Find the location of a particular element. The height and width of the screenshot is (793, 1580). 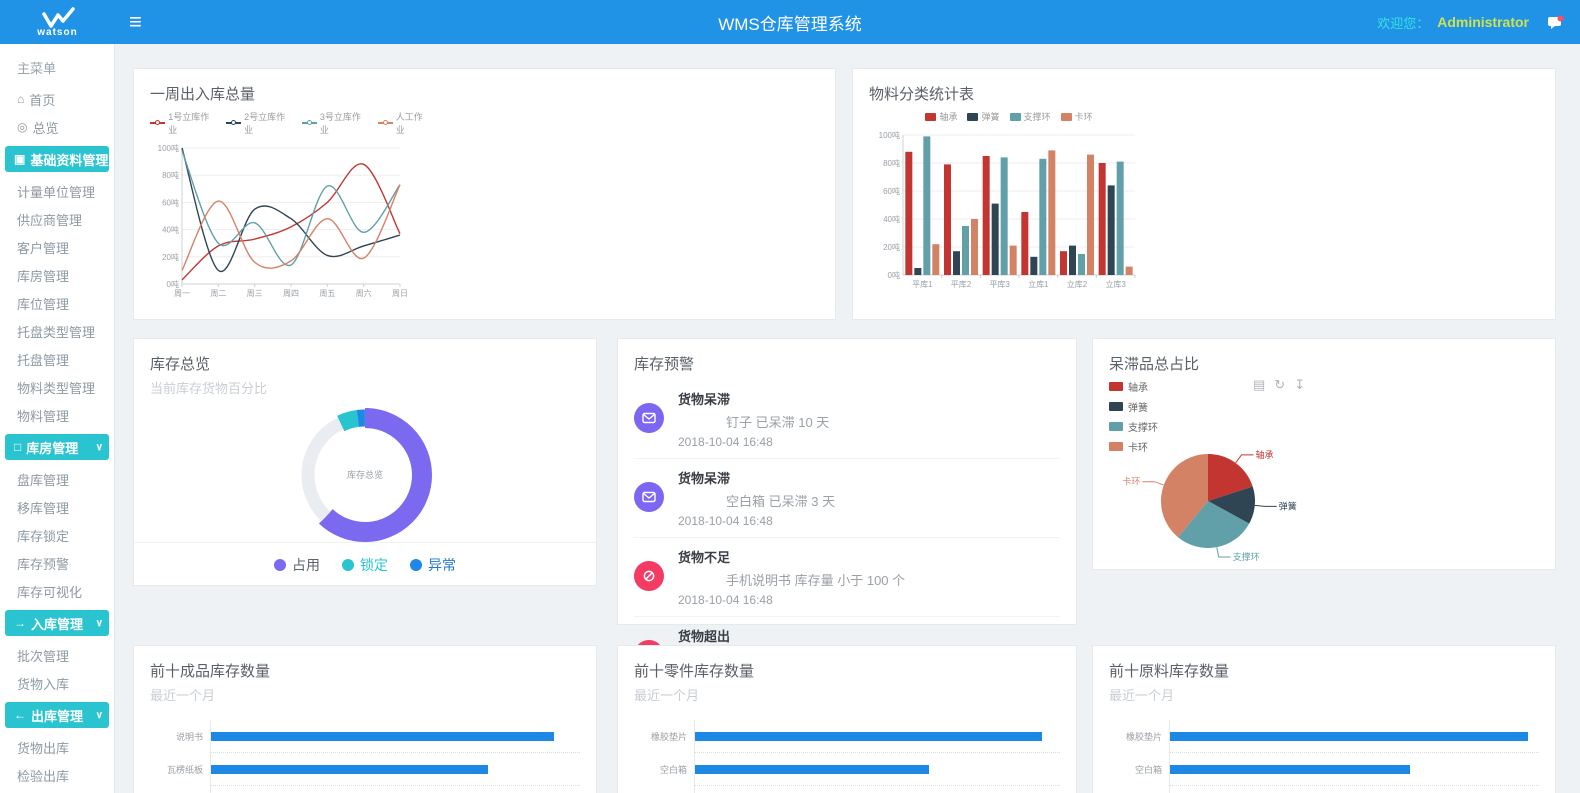

legend-label: 支撑环 is located at coordinates (1037, 117).